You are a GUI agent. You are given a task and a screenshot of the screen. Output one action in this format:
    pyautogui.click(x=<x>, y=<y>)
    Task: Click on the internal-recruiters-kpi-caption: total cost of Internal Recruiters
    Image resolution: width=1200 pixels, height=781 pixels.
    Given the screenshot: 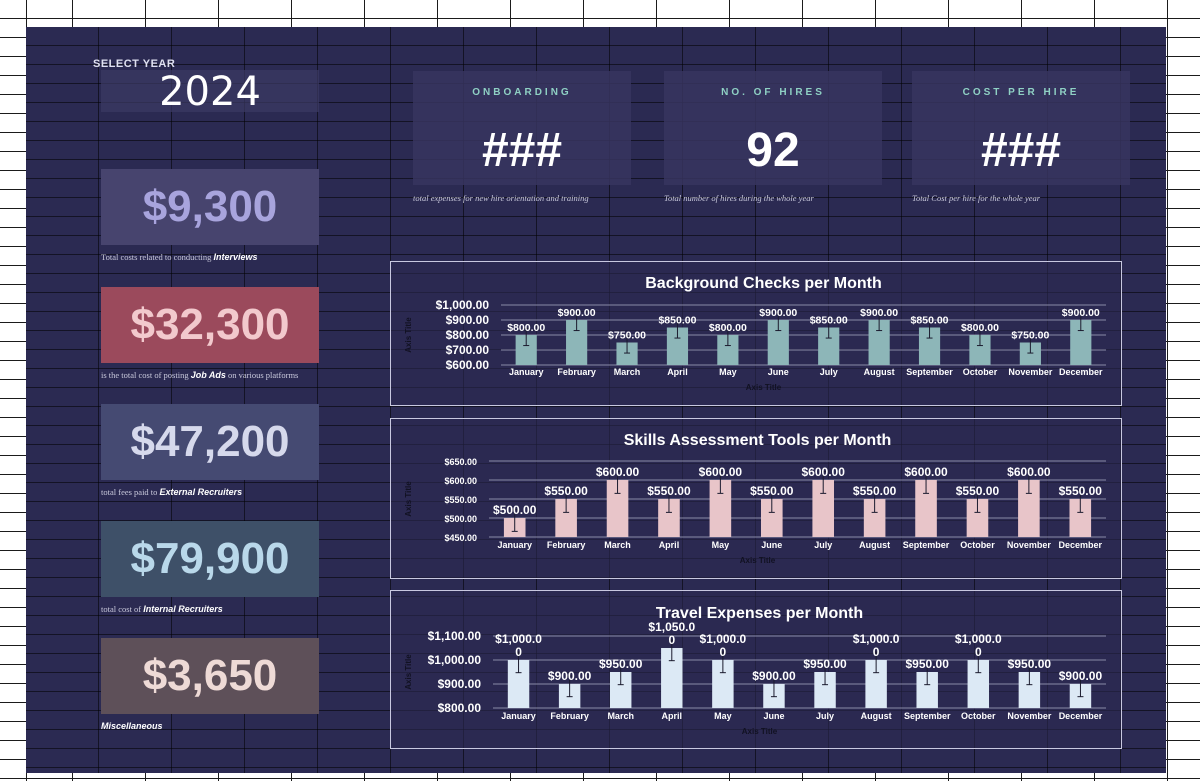 What is the action you would take?
    pyautogui.click(x=162, y=609)
    